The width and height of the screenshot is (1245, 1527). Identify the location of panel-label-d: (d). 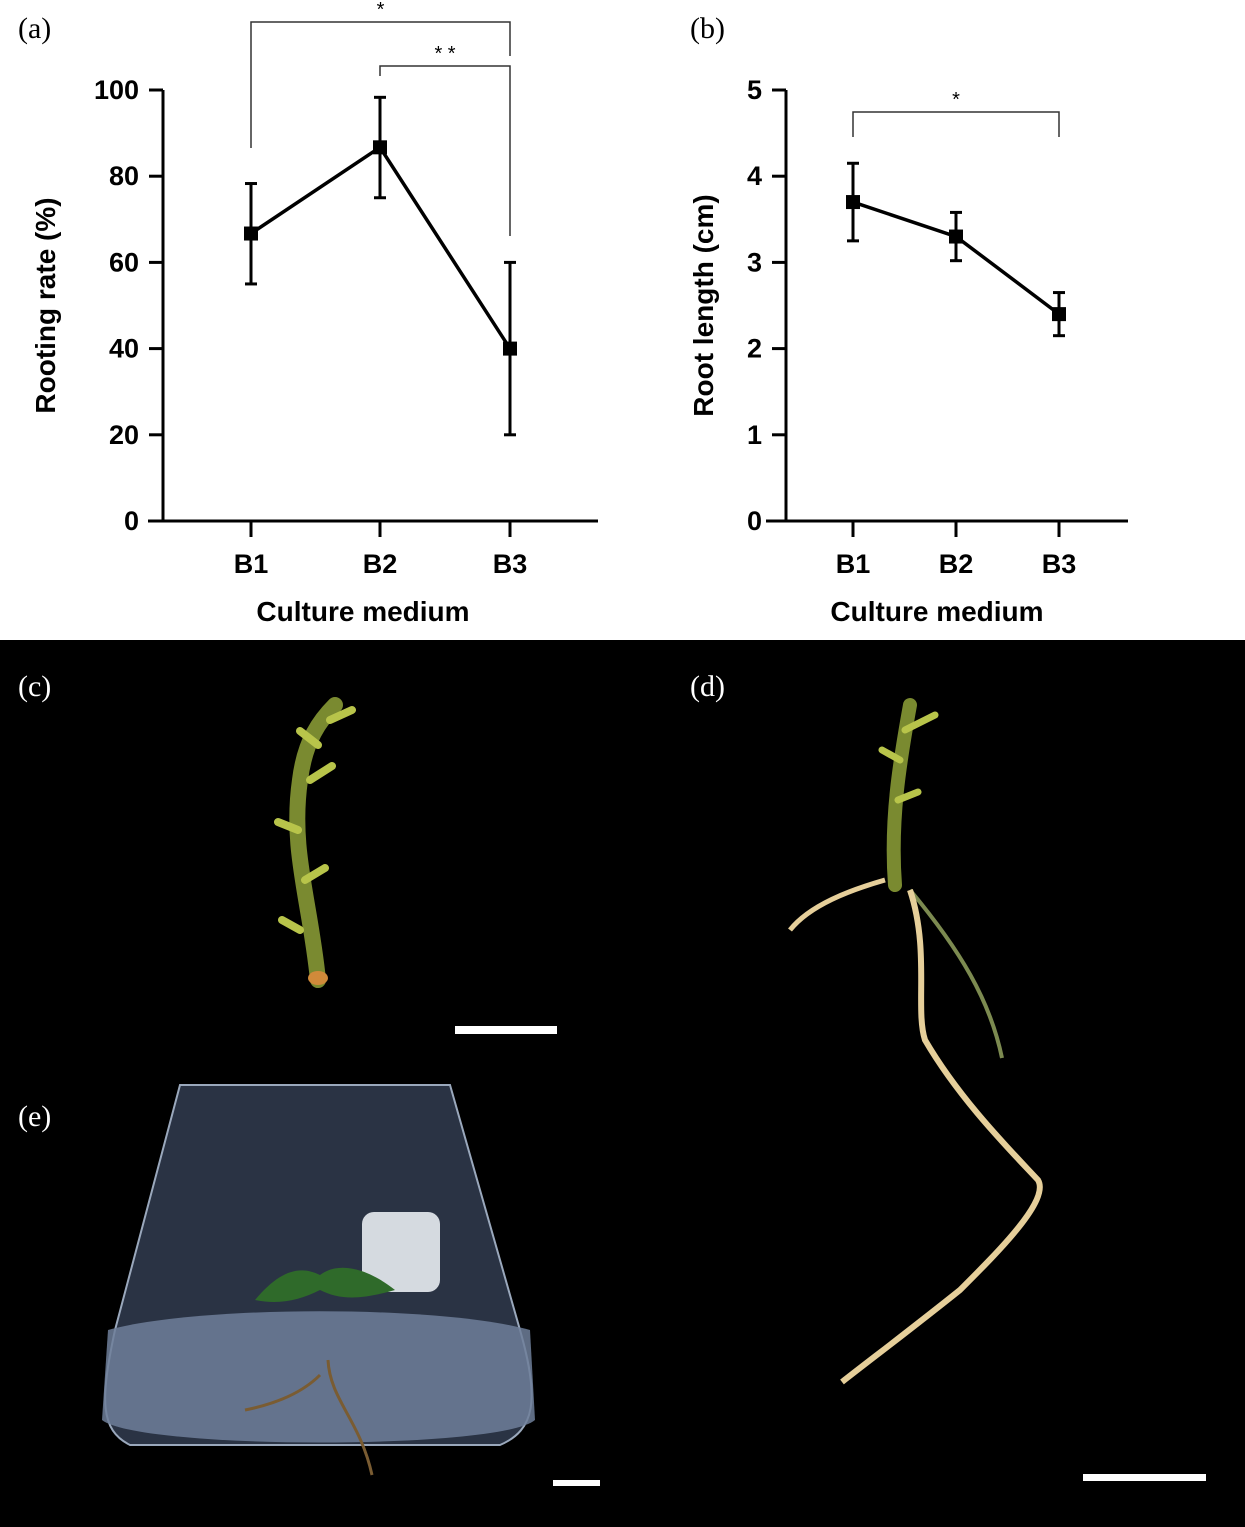
(707, 686).